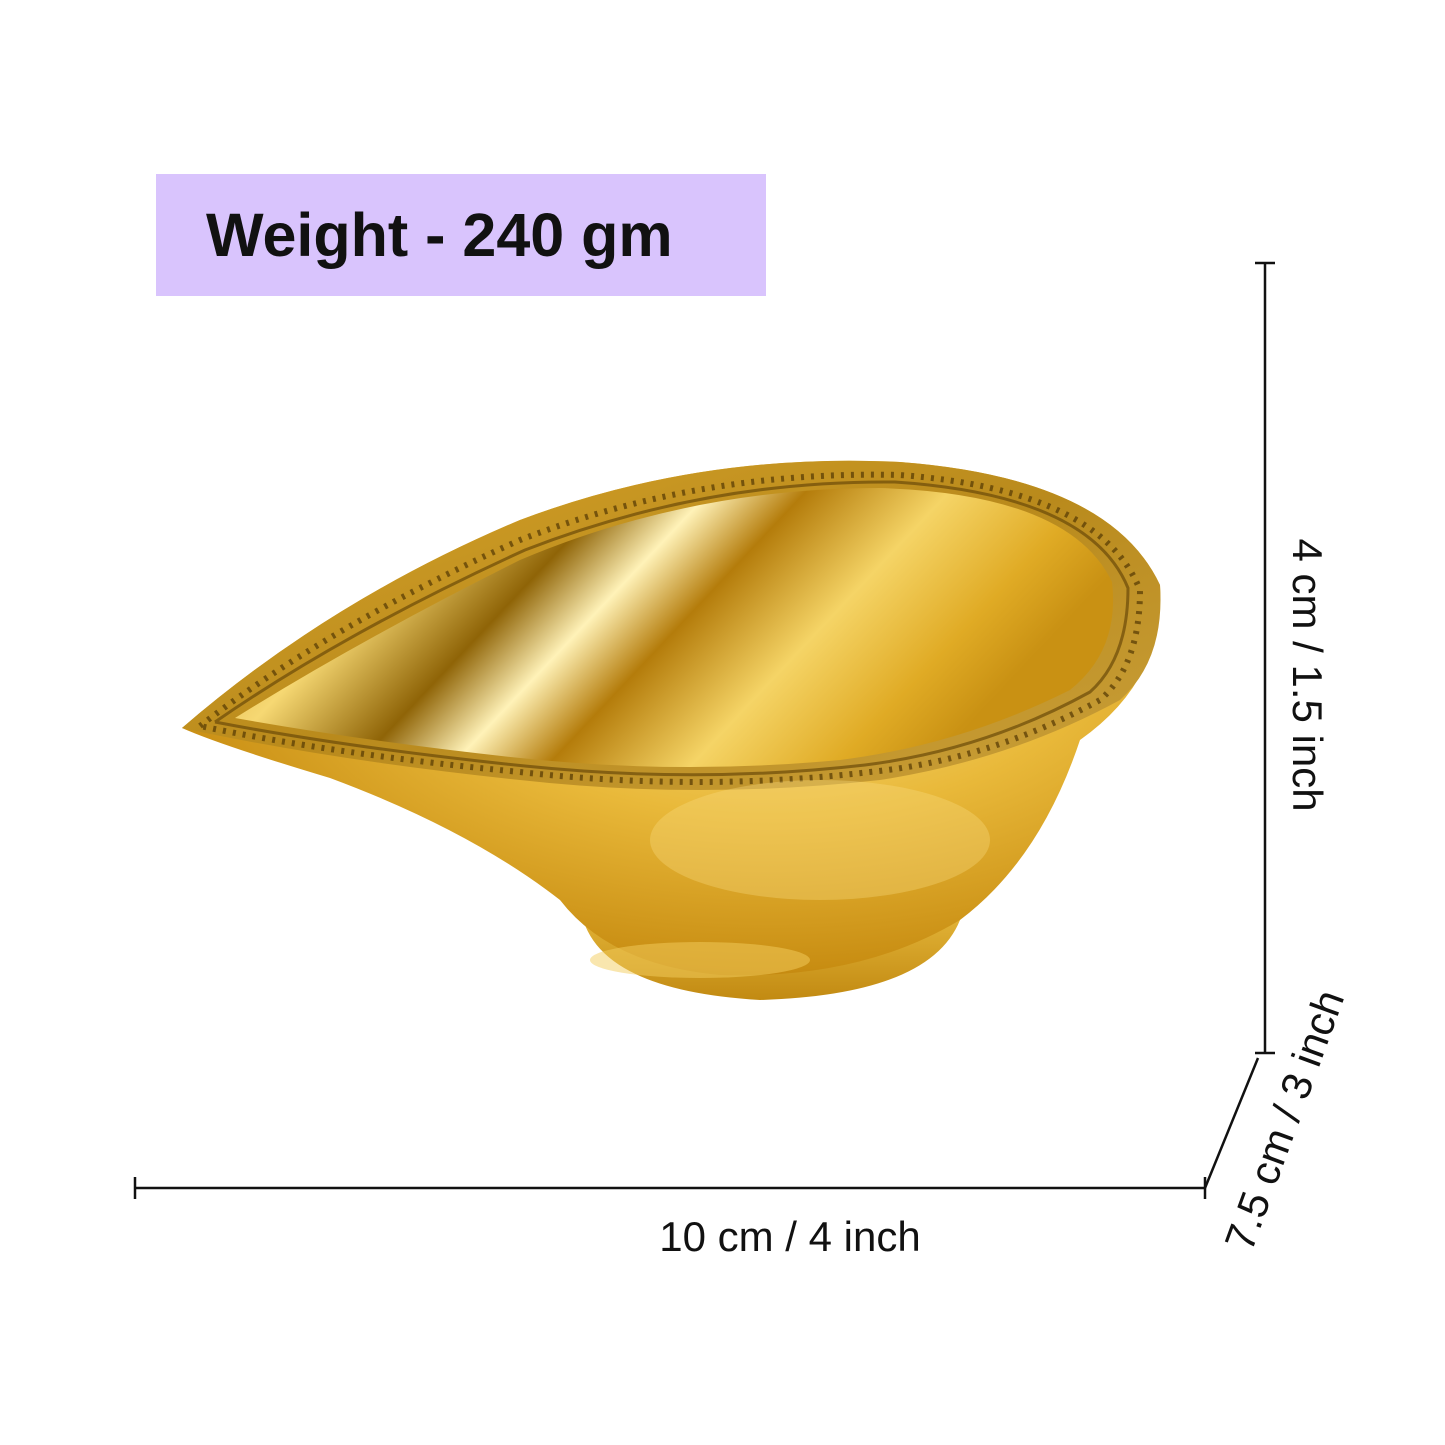 The width and height of the screenshot is (1445, 1445). I want to click on width-label: 10 cm / 4 inch, so click(789, 1236).